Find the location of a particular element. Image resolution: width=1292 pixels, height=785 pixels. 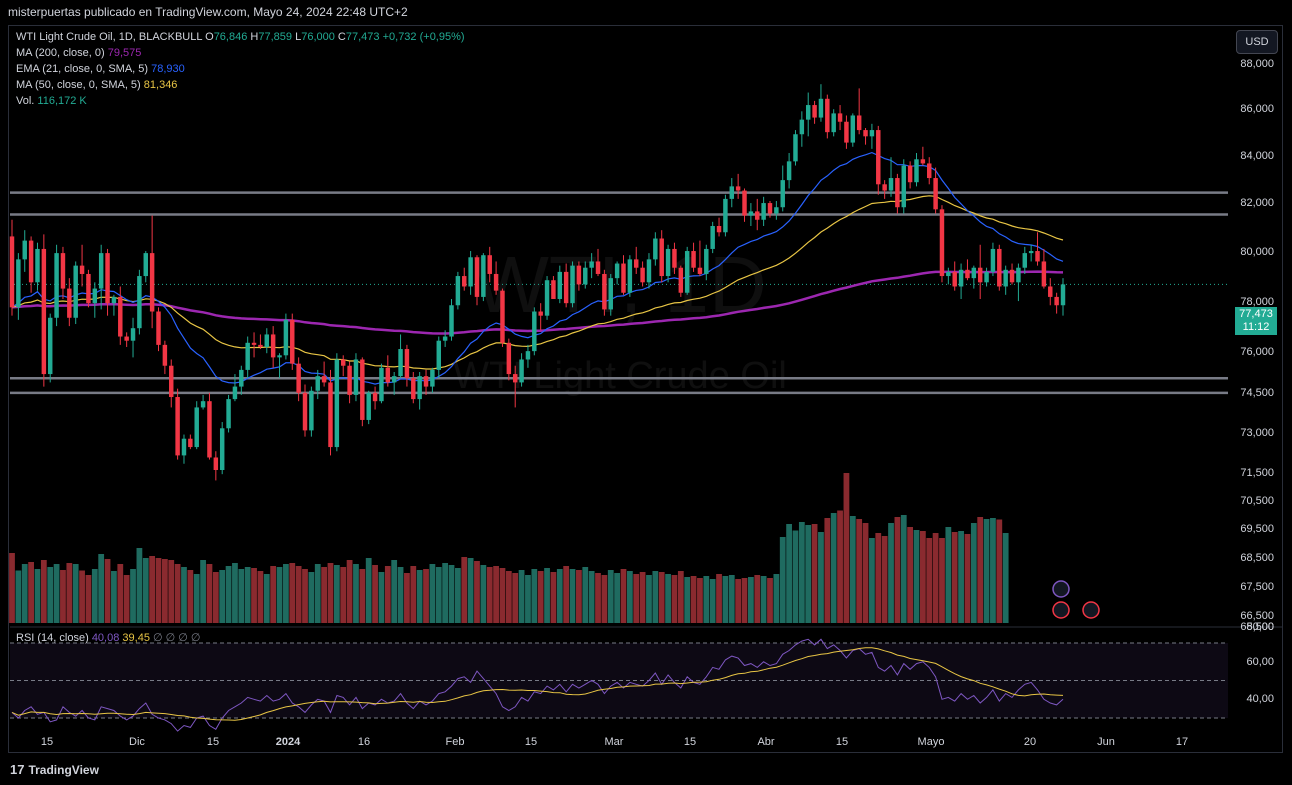

rsi-pane: 80,00 60,00 40,00 is located at coordinates (646, 676).